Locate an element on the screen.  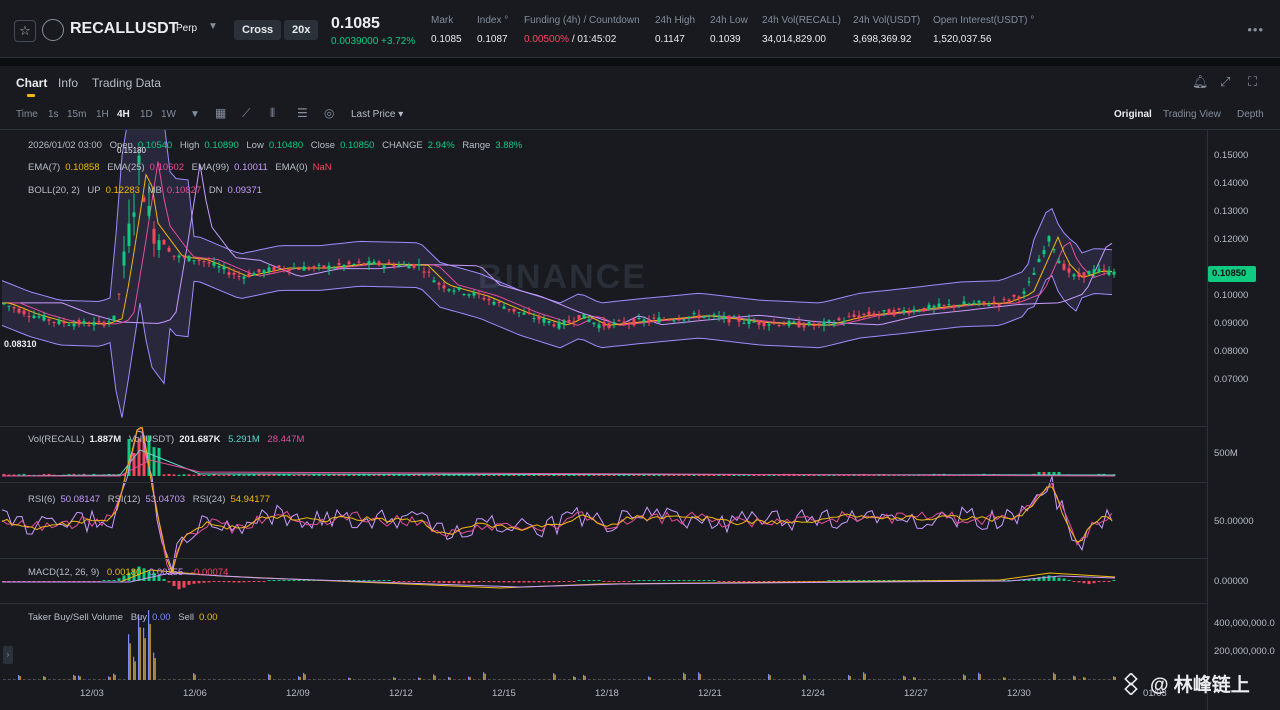
margin-mode-button: Cross is located at coordinates (258, 30).